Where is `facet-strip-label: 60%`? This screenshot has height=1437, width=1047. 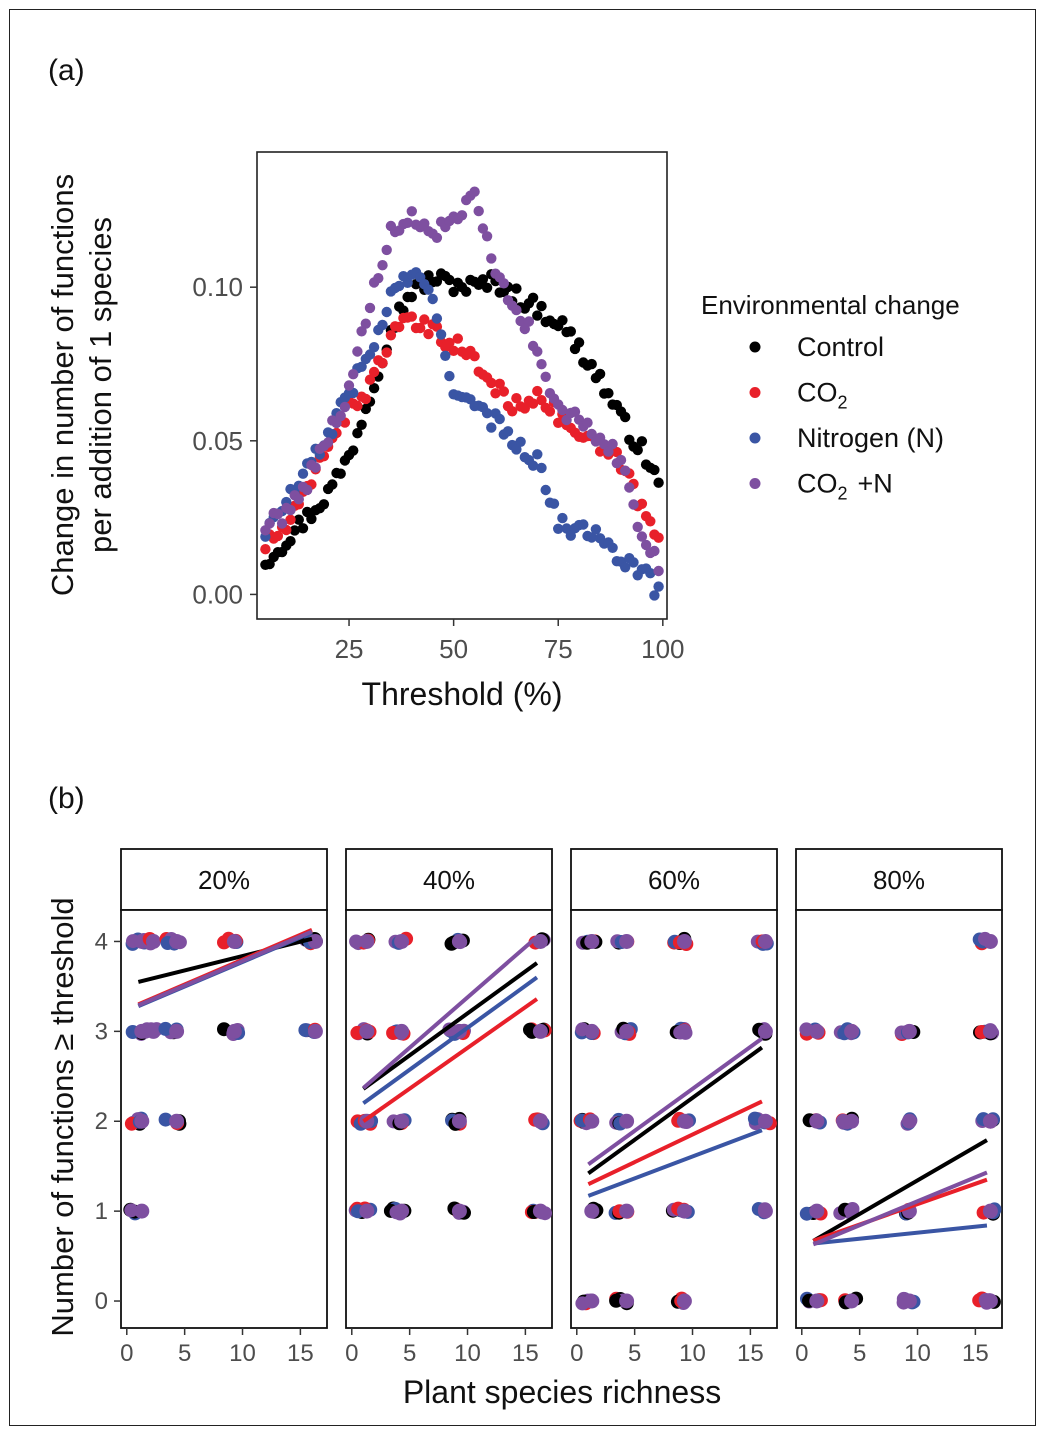 facet-strip-label: 60% is located at coordinates (674, 880).